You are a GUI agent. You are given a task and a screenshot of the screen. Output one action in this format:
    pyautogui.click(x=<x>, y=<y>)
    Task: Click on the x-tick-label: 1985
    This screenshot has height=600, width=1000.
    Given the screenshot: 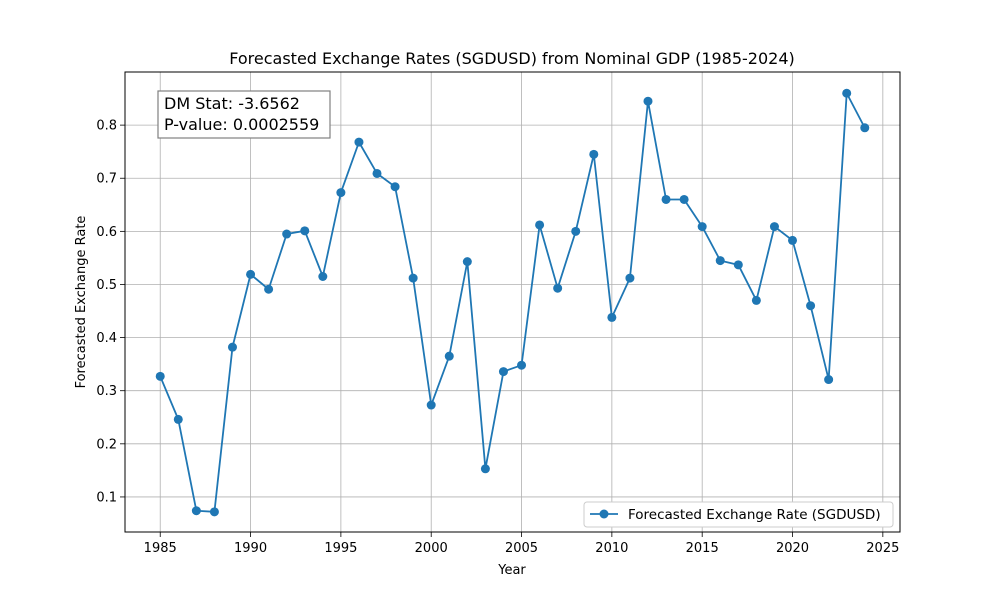 What is the action you would take?
    pyautogui.click(x=160, y=548)
    